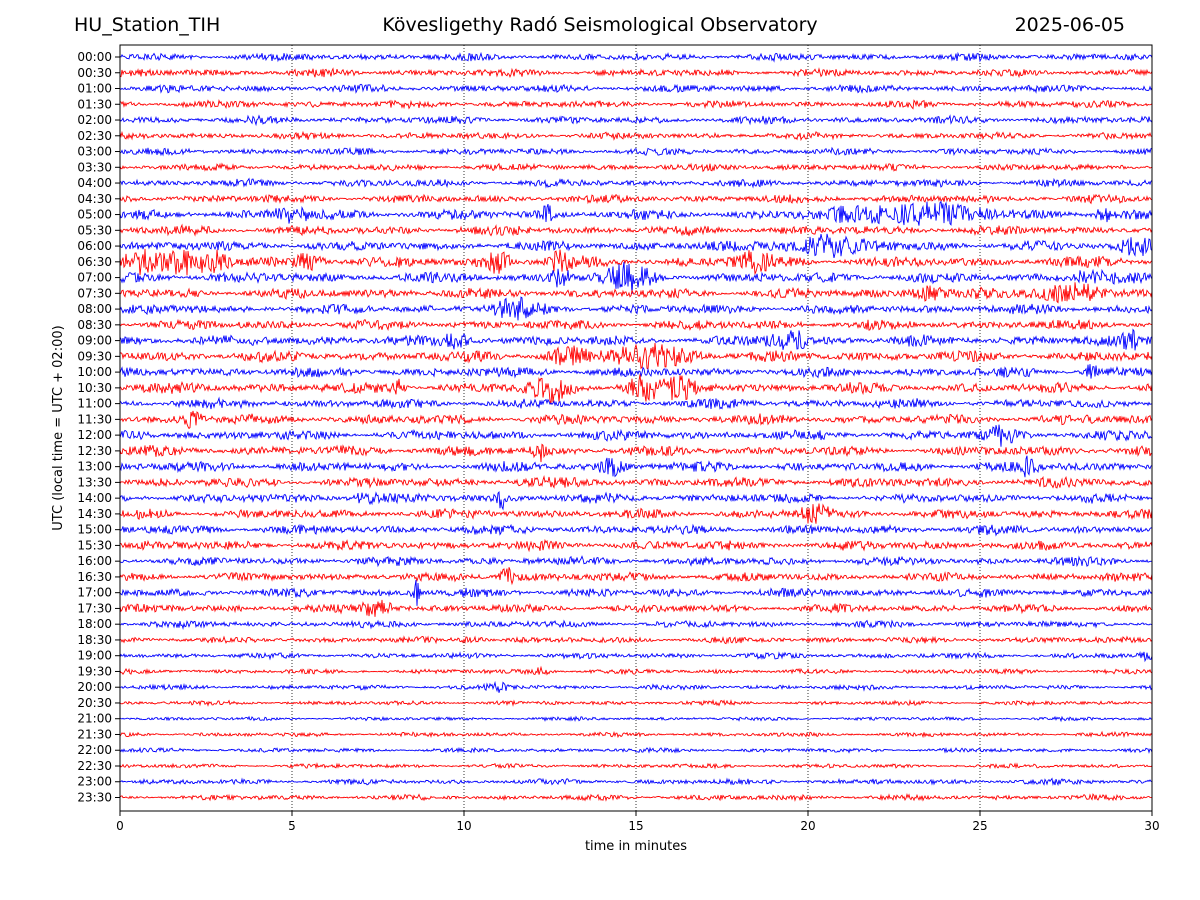 Image resolution: width=1200 pixels, height=900 pixels. What do you see at coordinates (147, 25) in the screenshot?
I see `station-title: HU_Station_TIH` at bounding box center [147, 25].